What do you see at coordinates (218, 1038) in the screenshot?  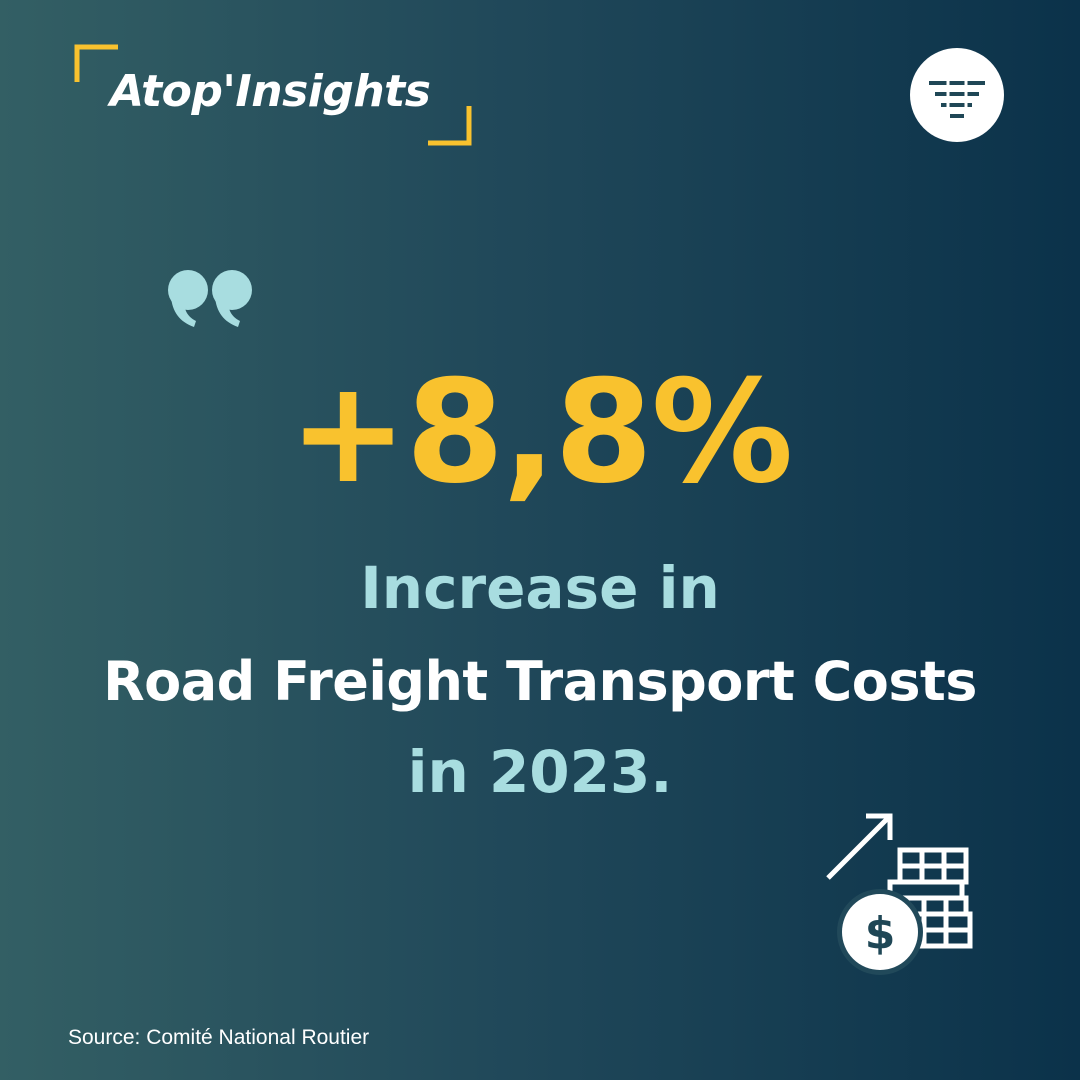 I see `source-note: Source: Comité National Routier` at bounding box center [218, 1038].